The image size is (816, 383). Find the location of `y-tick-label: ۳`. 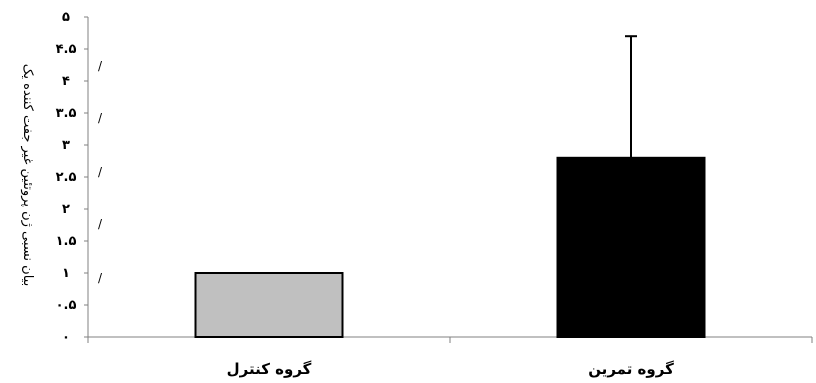

y-tick-label: ۳ is located at coordinates (66, 145).